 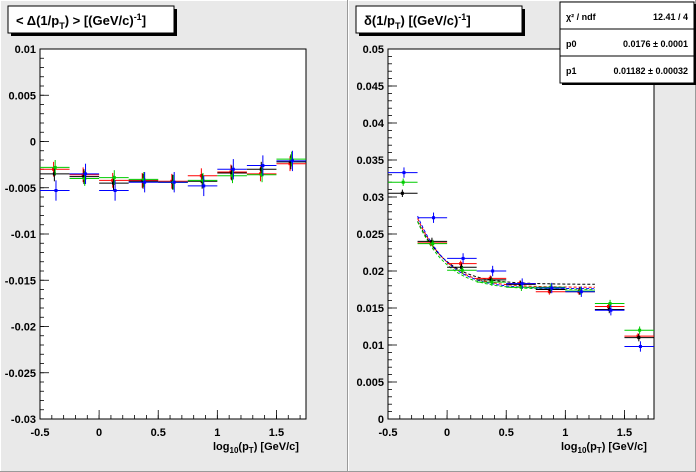 I want to click on x-axis-label: log10(pT) [GeV/c], so click(x=604, y=448).